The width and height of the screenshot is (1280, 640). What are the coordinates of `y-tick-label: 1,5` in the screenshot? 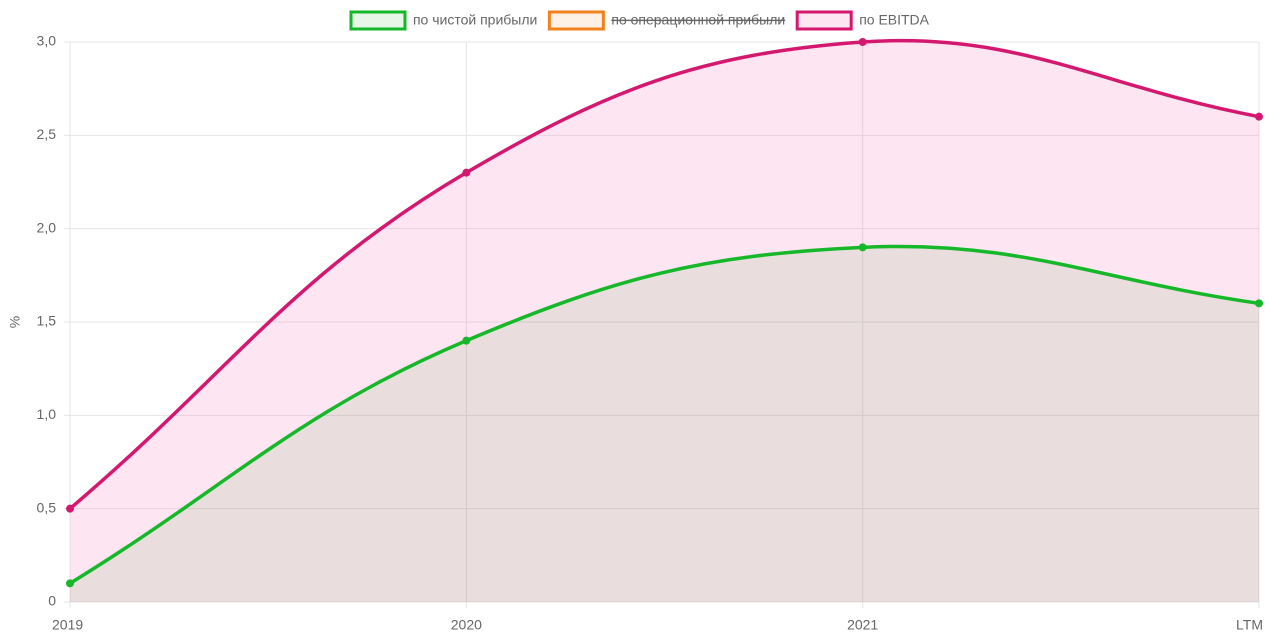 It's located at (47, 321).